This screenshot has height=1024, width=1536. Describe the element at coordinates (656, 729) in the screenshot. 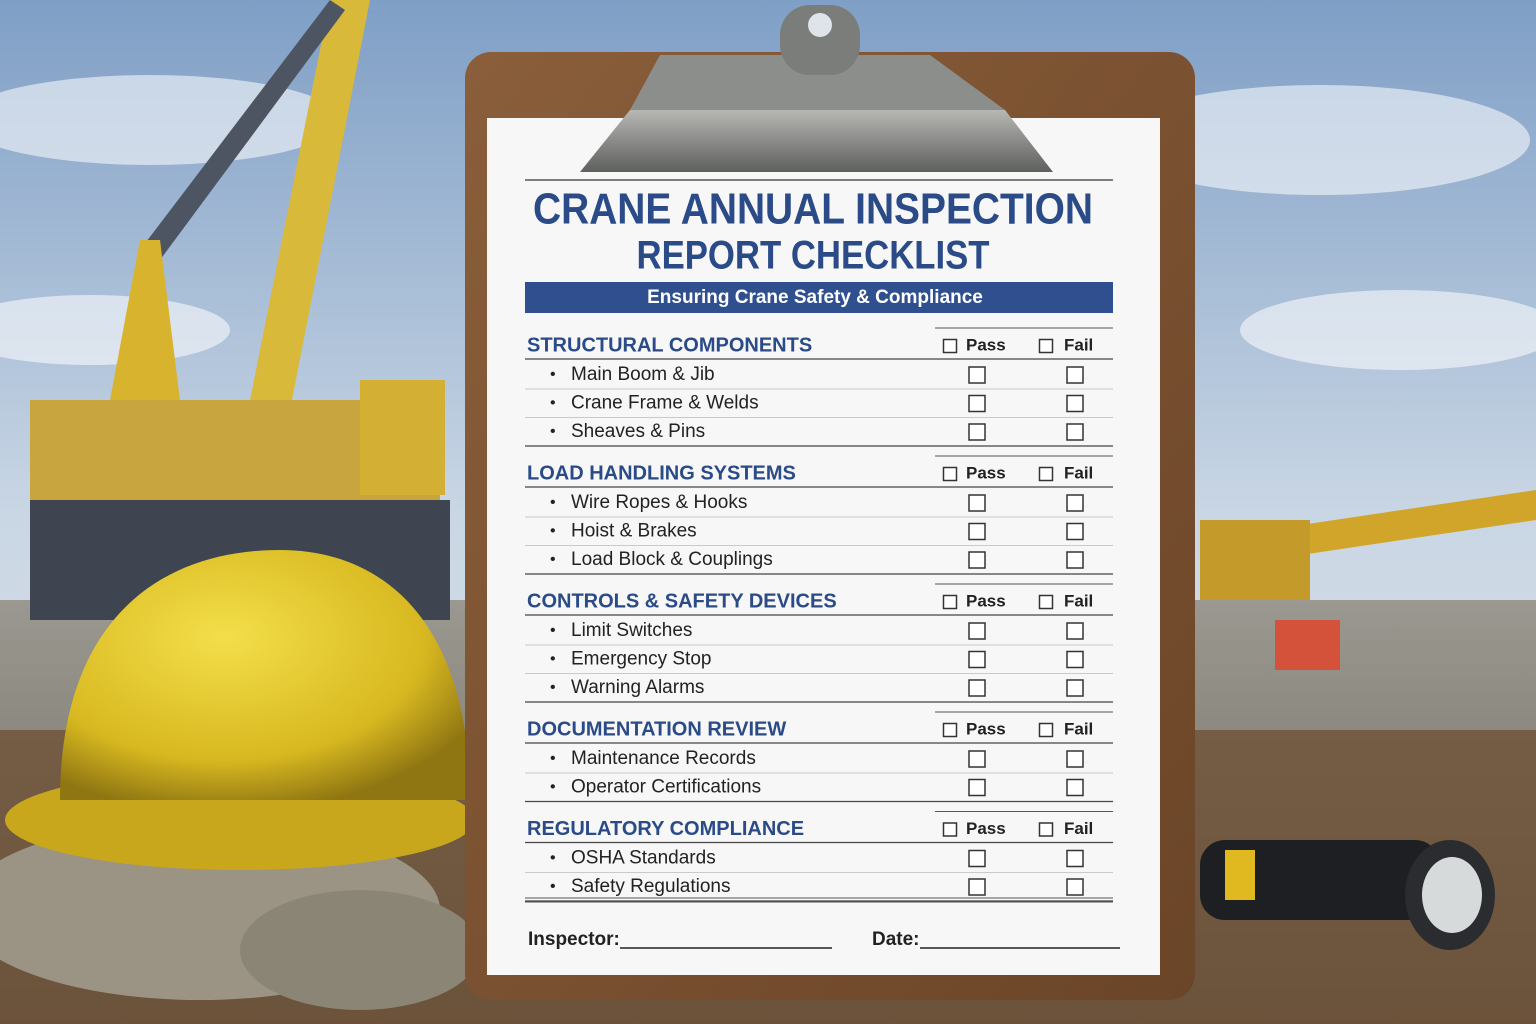

I see `section-heading: DOCUMENTATION REVIEW` at that location.